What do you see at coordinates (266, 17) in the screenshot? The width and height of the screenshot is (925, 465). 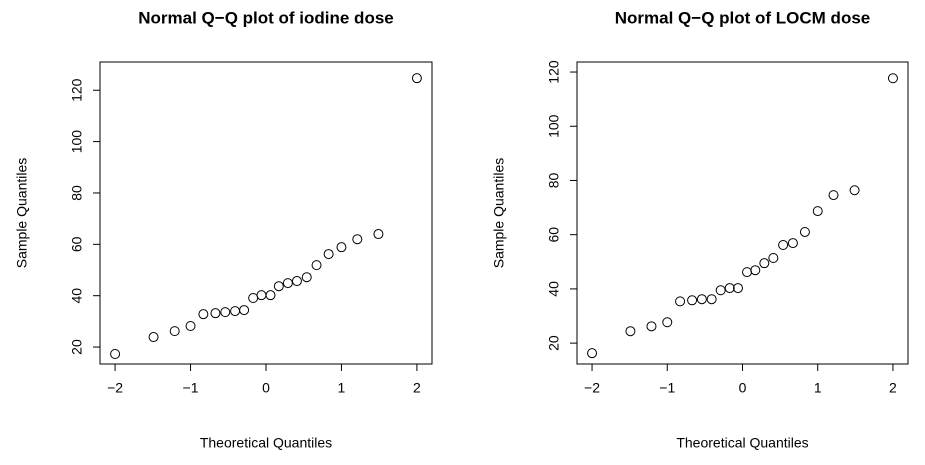 I see `chart-title: Normal Q−Q plot of iodine dose` at bounding box center [266, 17].